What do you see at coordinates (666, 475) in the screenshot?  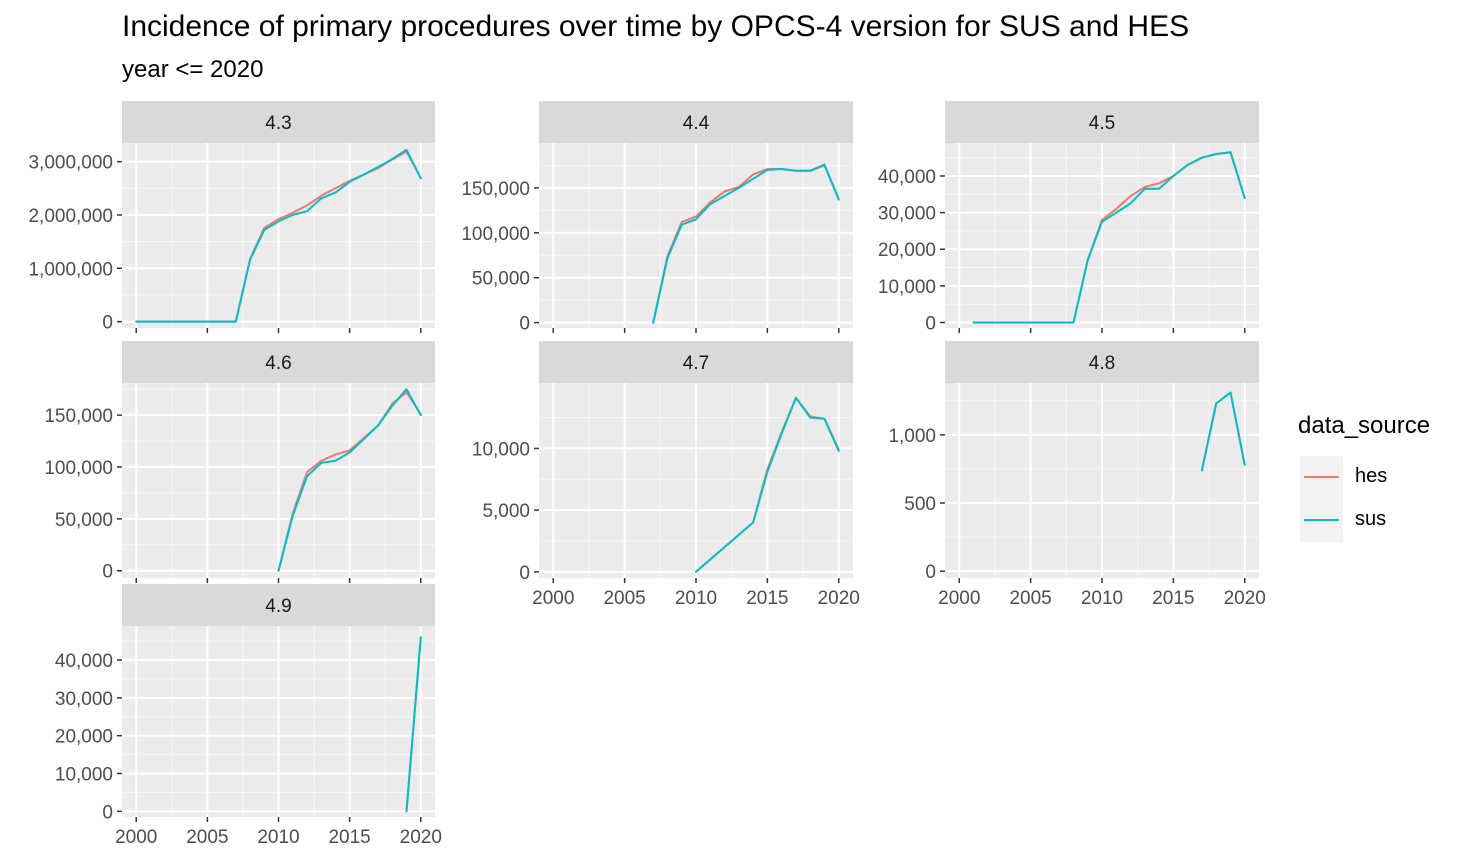 I see `facet-panel-4-7: 4.7 0 5,000 10,000 2000 2005 2010 2015 2020` at bounding box center [666, 475].